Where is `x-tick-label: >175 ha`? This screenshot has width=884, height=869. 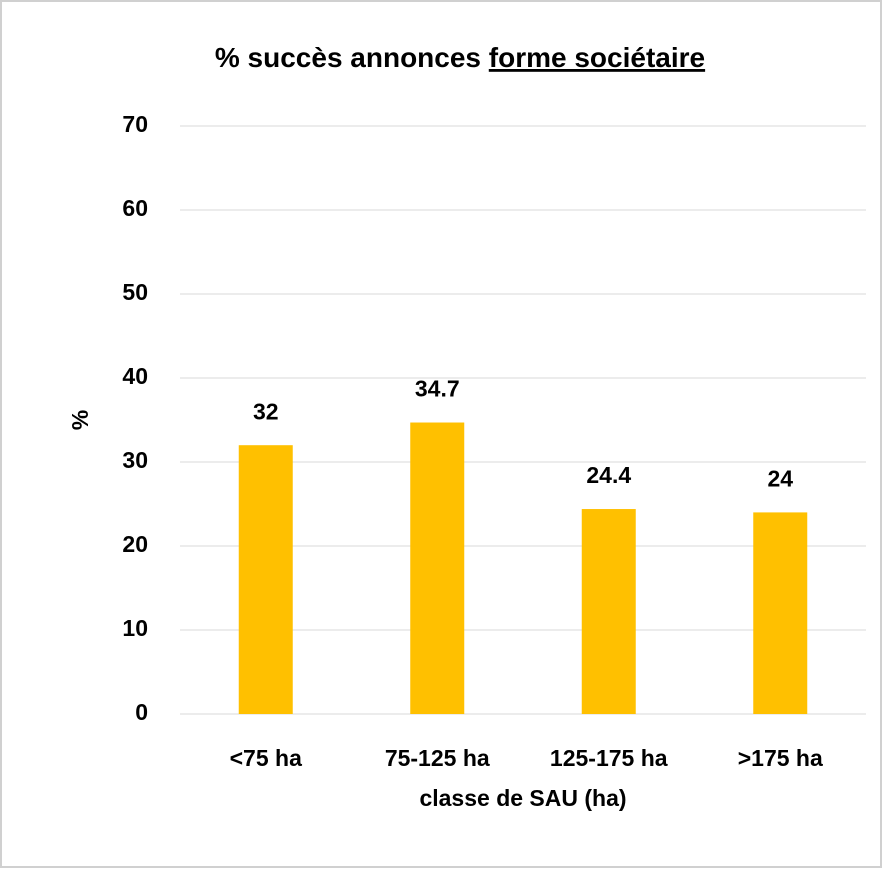
x-tick-label: >175 ha is located at coordinates (780, 758).